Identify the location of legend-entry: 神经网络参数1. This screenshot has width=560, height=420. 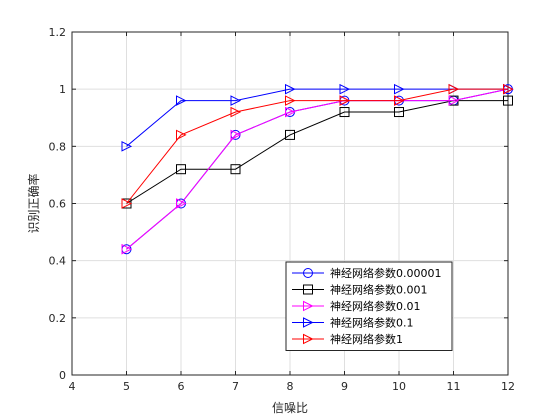
(347, 339).